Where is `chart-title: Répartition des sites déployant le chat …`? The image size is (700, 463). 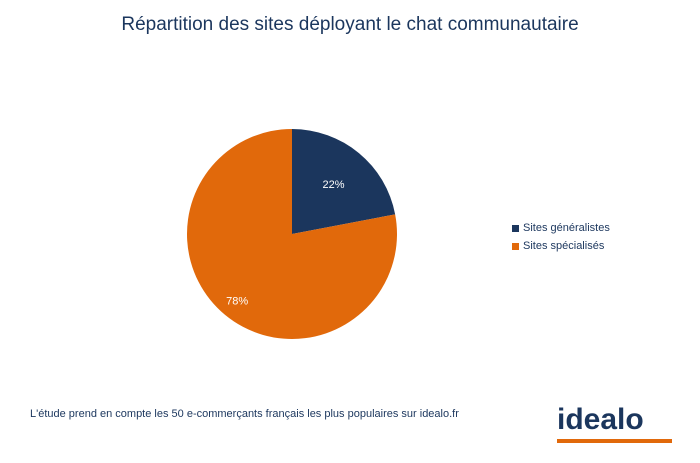
chart-title: Répartition des sites déployant le chat … is located at coordinates (350, 24).